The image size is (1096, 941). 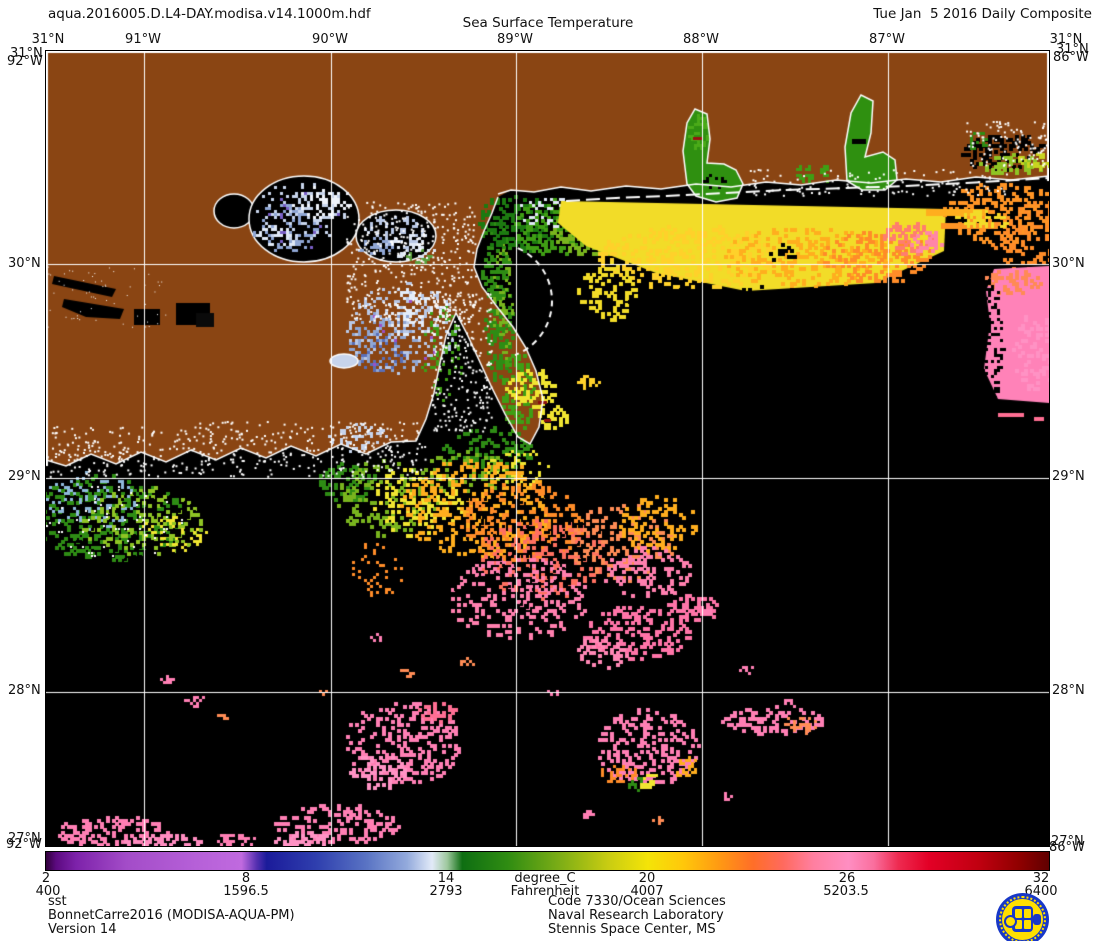 I want to click on composite-date-label: Tue Jan 5 2016 Daily Composite, so click(x=982, y=14).